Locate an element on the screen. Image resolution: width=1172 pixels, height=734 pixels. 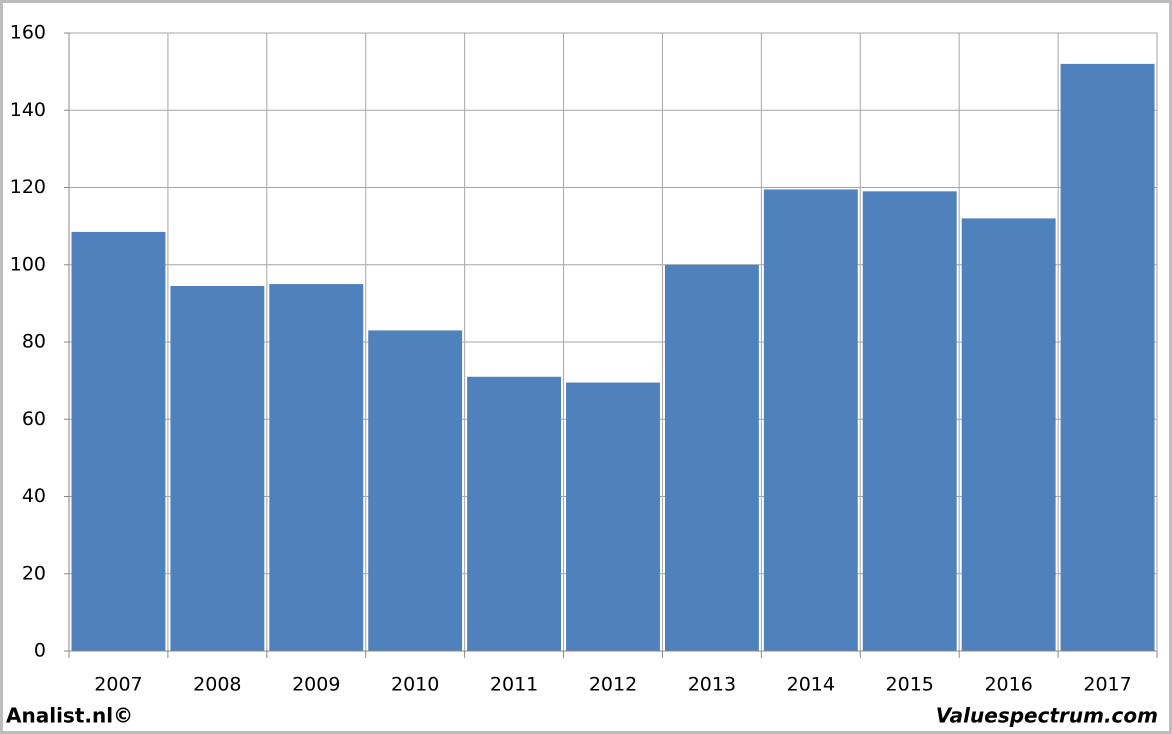
footer-right: Valuespectrum.com is located at coordinates (1047, 716).